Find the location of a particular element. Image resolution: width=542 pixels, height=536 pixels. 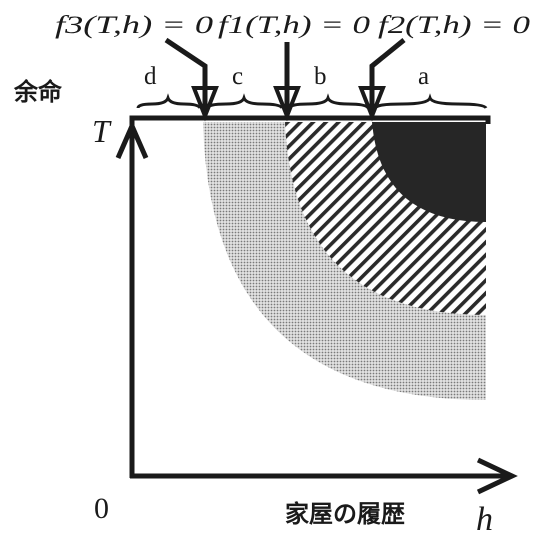

origin-label: 0 is located at coordinates (101, 508).